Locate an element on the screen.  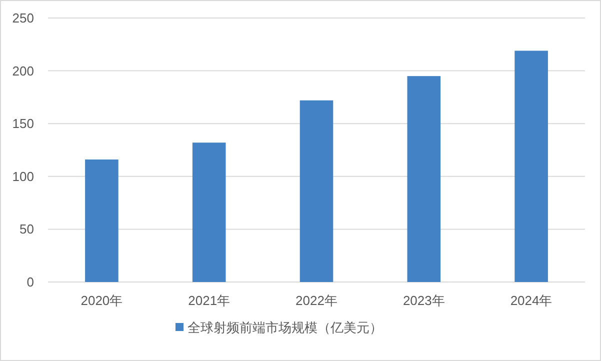
x-tick-label: 2023年 is located at coordinates (423, 300).